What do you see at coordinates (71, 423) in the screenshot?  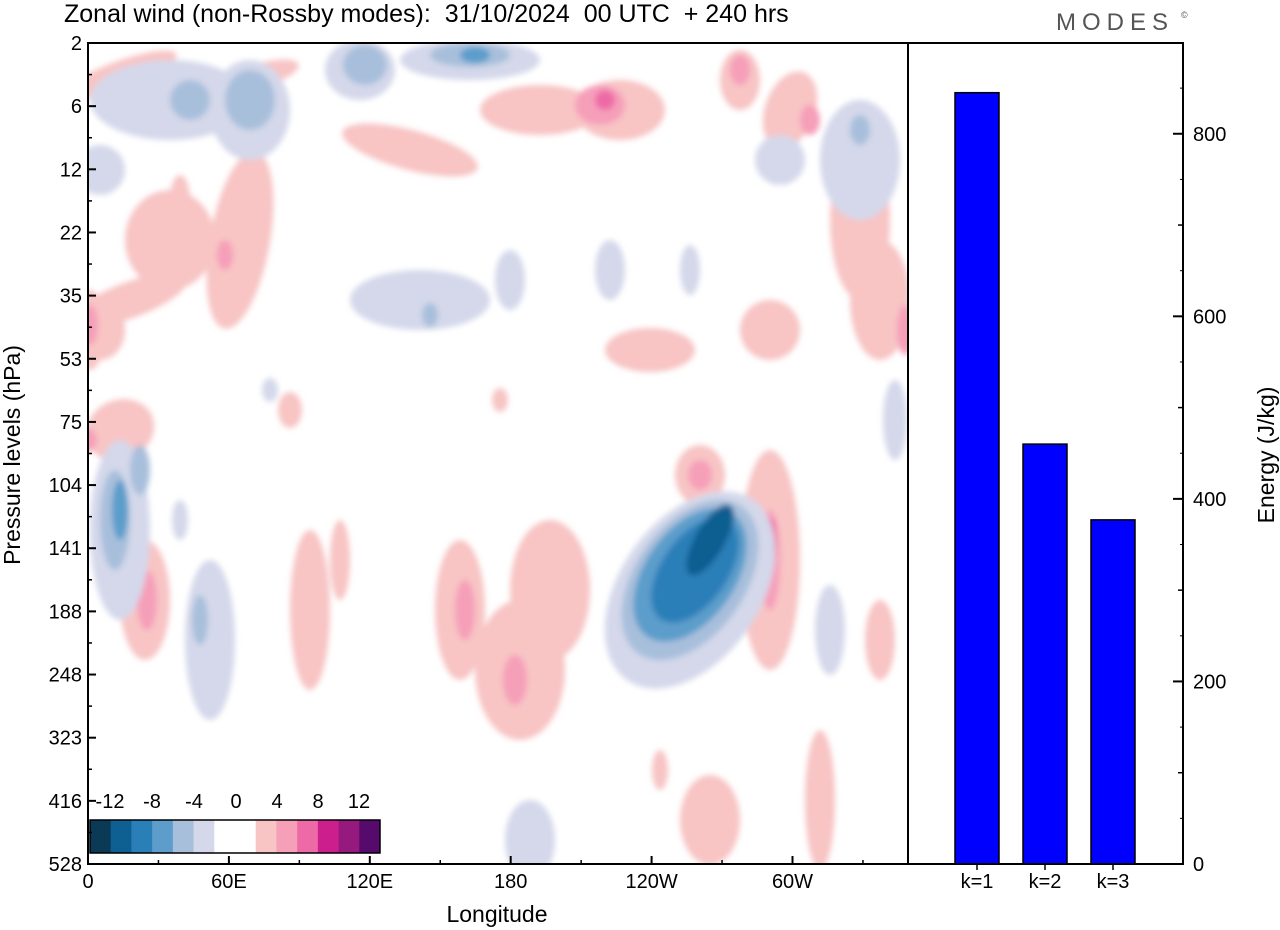 I see `y-tick-label: 75` at bounding box center [71, 423].